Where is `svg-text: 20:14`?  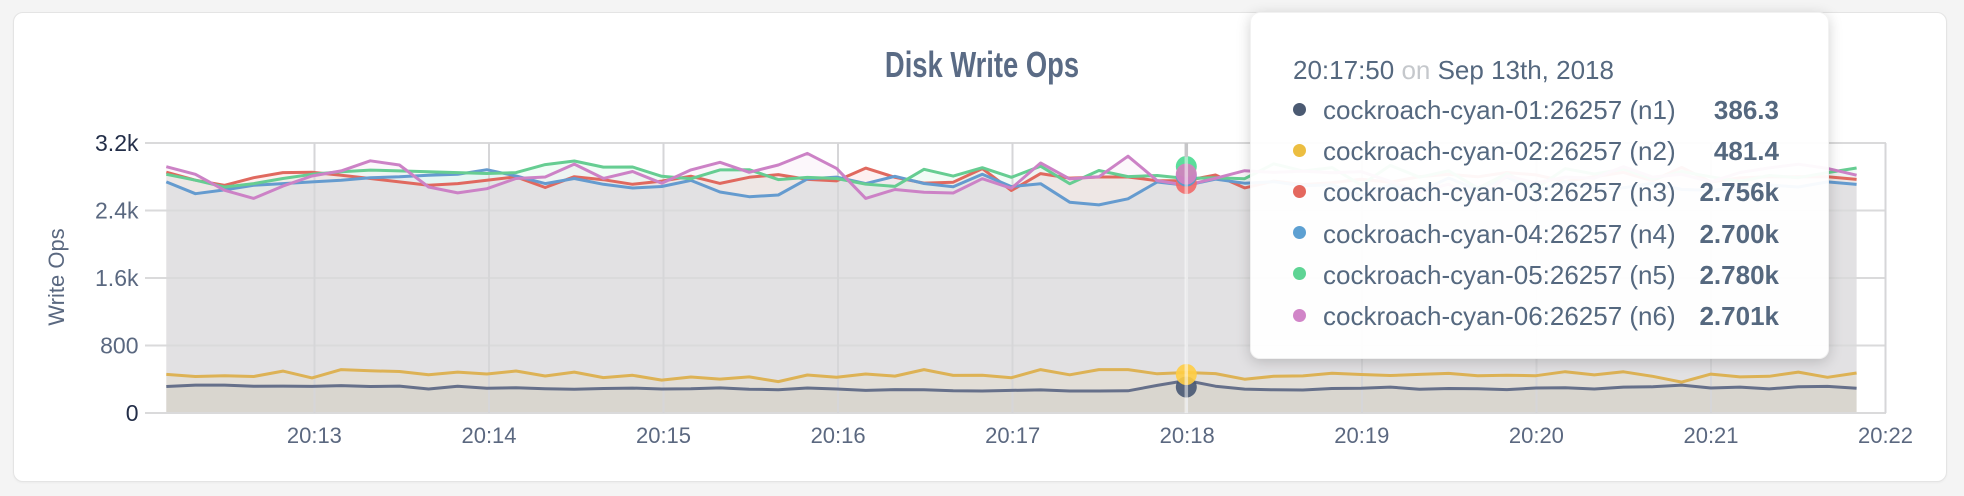
svg-text: 20:14 is located at coordinates (488, 435).